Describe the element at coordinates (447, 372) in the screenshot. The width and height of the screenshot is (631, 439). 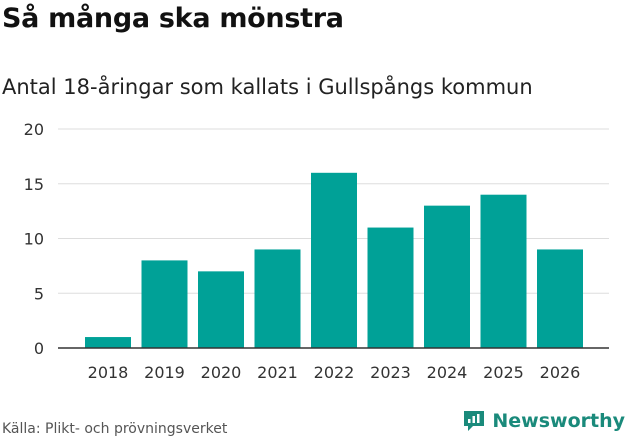
I see `x-tick-label: 2024` at that location.